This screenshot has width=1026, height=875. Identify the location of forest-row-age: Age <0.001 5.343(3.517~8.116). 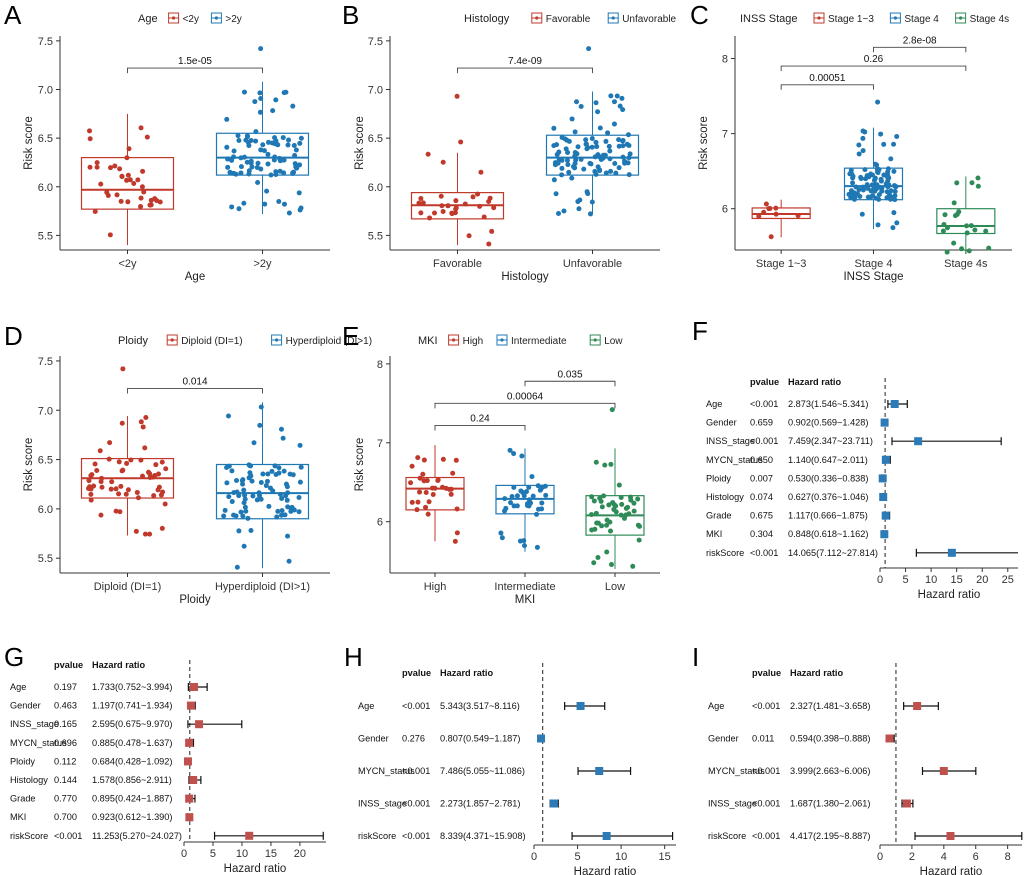
(482, 706).